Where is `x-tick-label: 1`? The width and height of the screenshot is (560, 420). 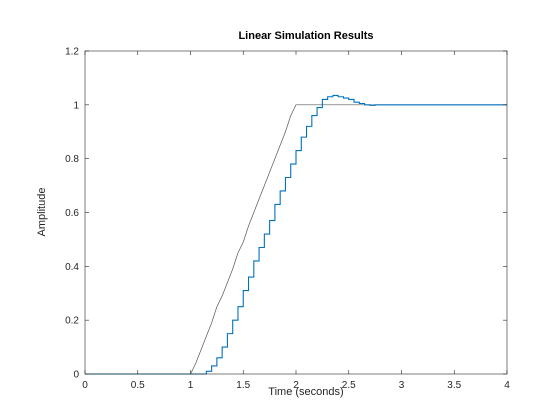
x-tick-label: 1 is located at coordinates (191, 385).